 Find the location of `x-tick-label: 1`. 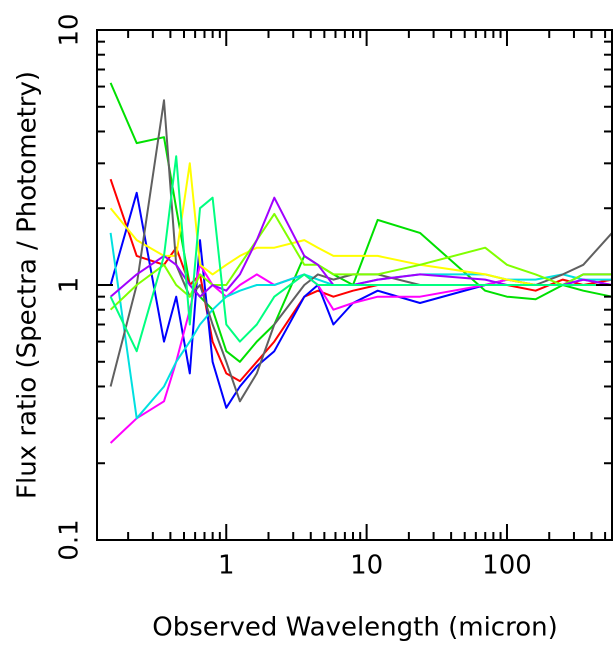

x-tick-label: 1 is located at coordinates (226, 566).